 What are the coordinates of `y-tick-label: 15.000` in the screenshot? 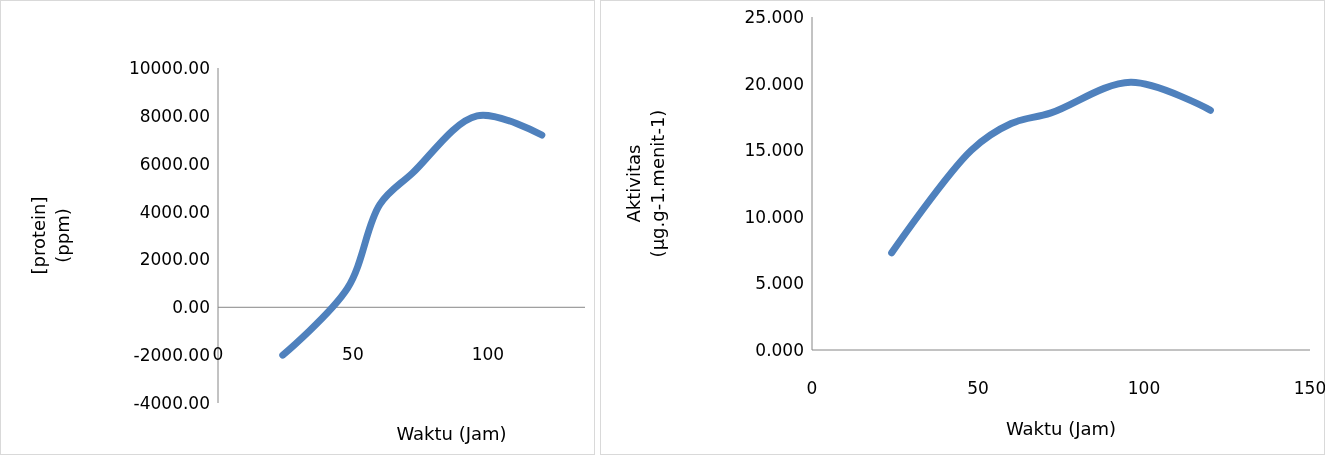 It's located at (774, 150).